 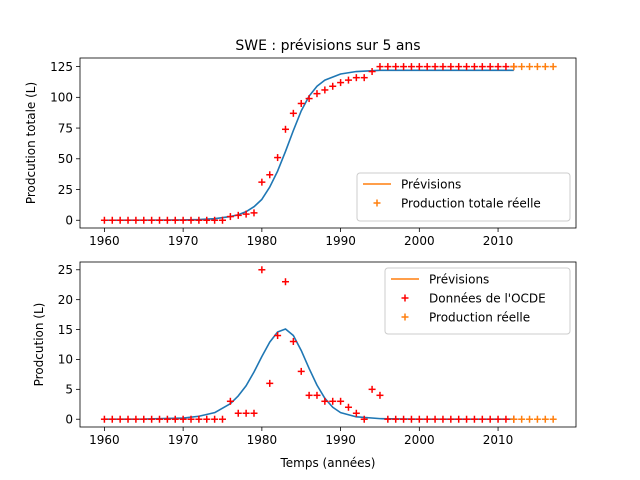 What do you see at coordinates (61, 67) in the screenshot?
I see `y-tick-label: 125` at bounding box center [61, 67].